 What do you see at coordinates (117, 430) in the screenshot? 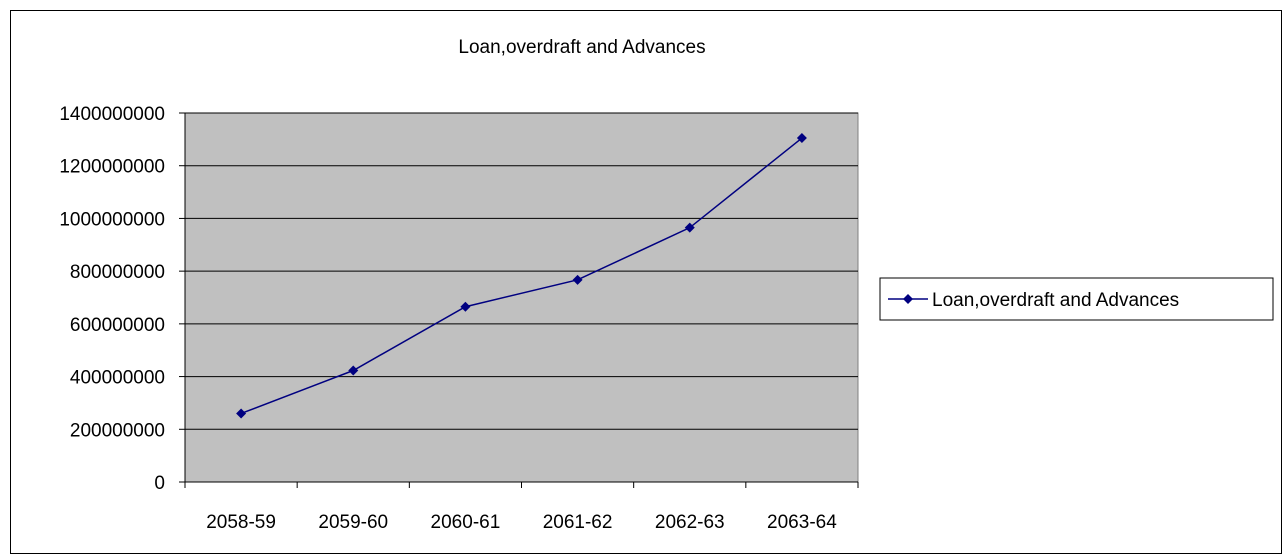
I see `y-tick-label-1: 200000000` at bounding box center [117, 430].